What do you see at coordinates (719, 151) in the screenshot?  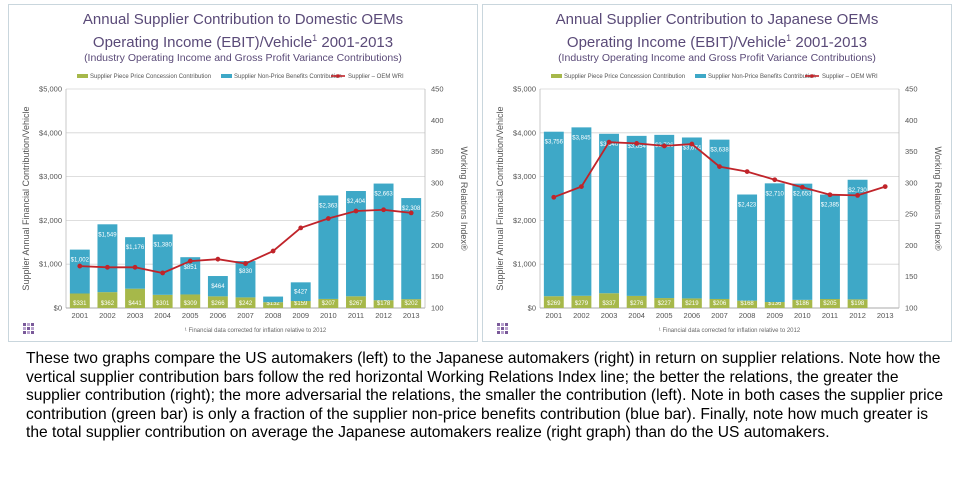 I see `bar-nonprice-label: $3,638` at bounding box center [719, 151].